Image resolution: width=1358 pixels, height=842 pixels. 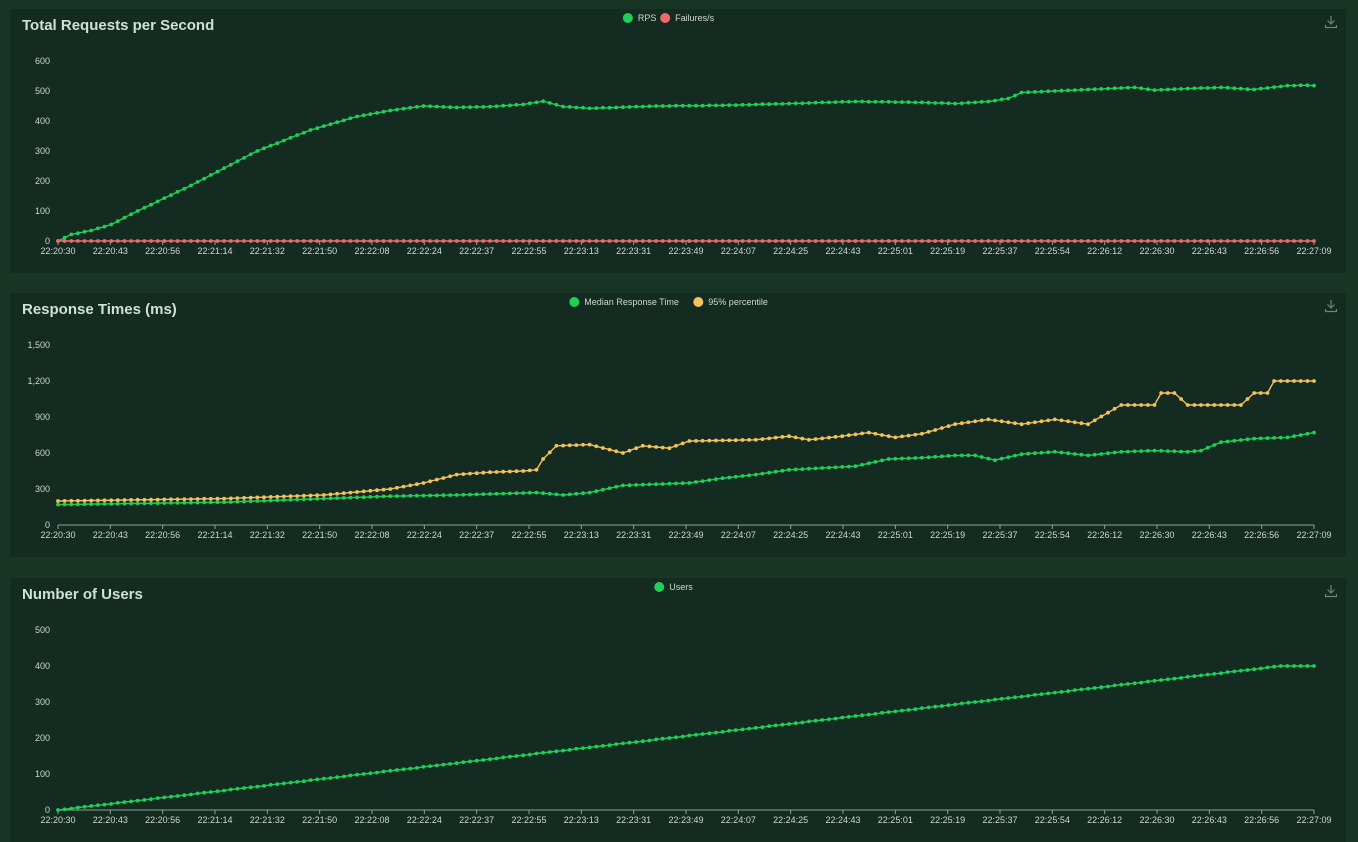 I want to click on legend-marker, so click(x=659, y=587).